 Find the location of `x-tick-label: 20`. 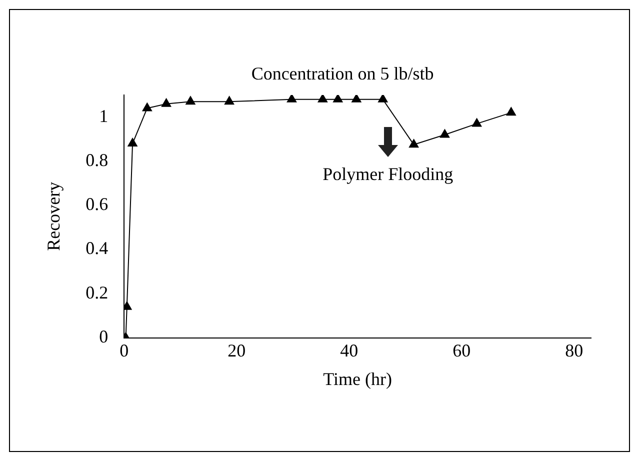

x-tick-label: 20 is located at coordinates (237, 350).